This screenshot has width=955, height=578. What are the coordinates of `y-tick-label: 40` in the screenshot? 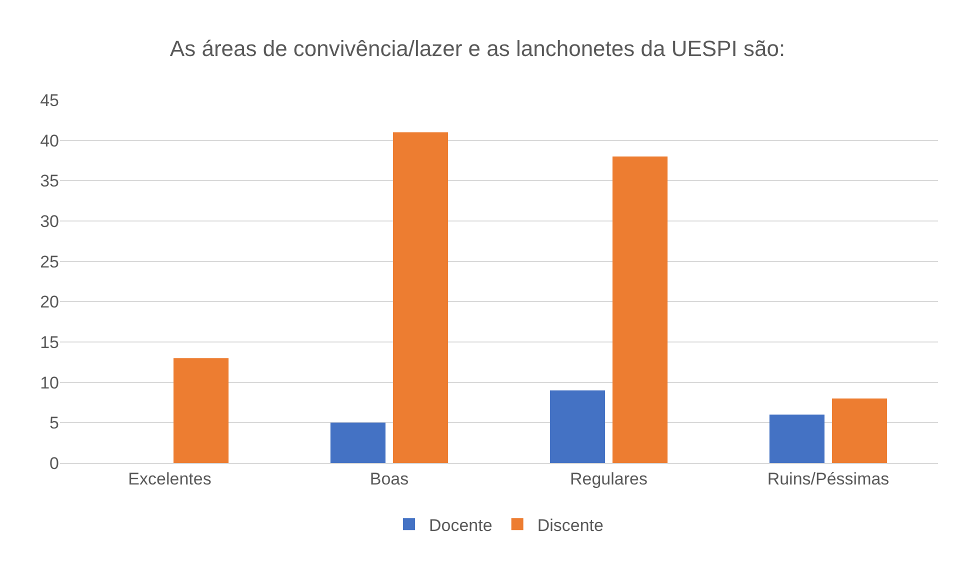 It's located at (49, 140).